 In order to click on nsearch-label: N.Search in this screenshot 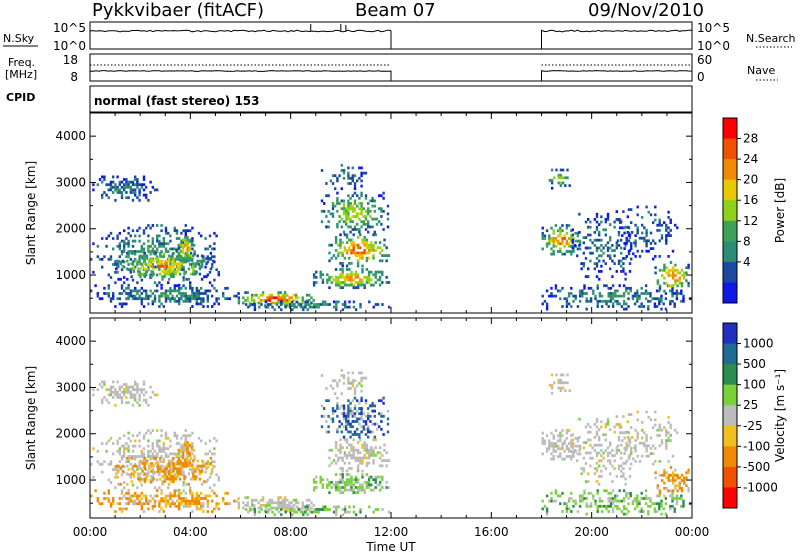, I will do `click(771, 38)`.